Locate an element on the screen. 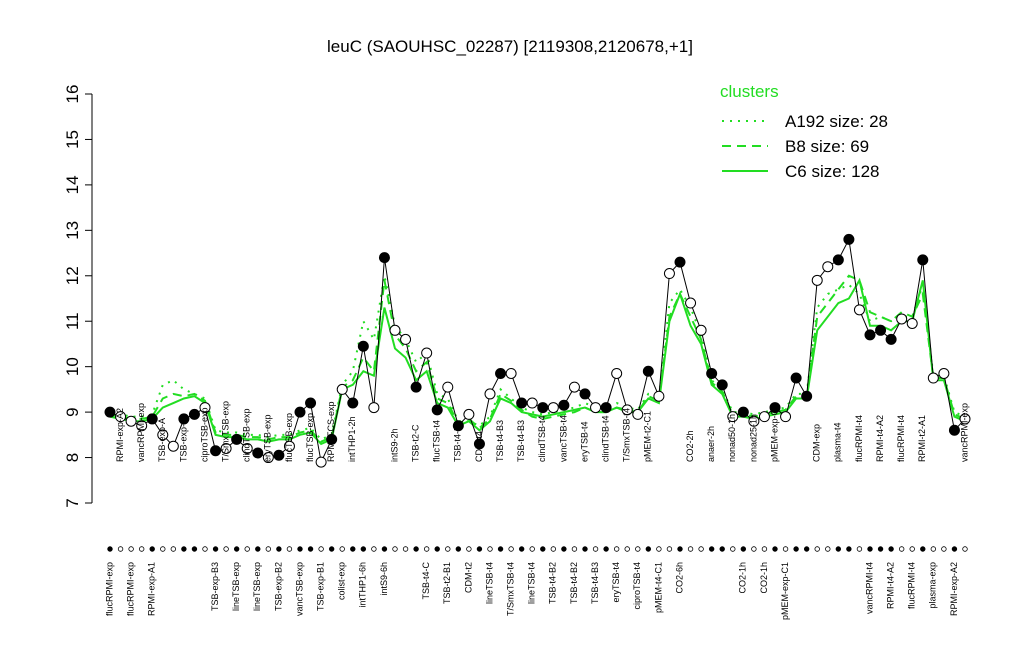  x-tick-label: ciproTSB-exp is located at coordinates (204, 434).